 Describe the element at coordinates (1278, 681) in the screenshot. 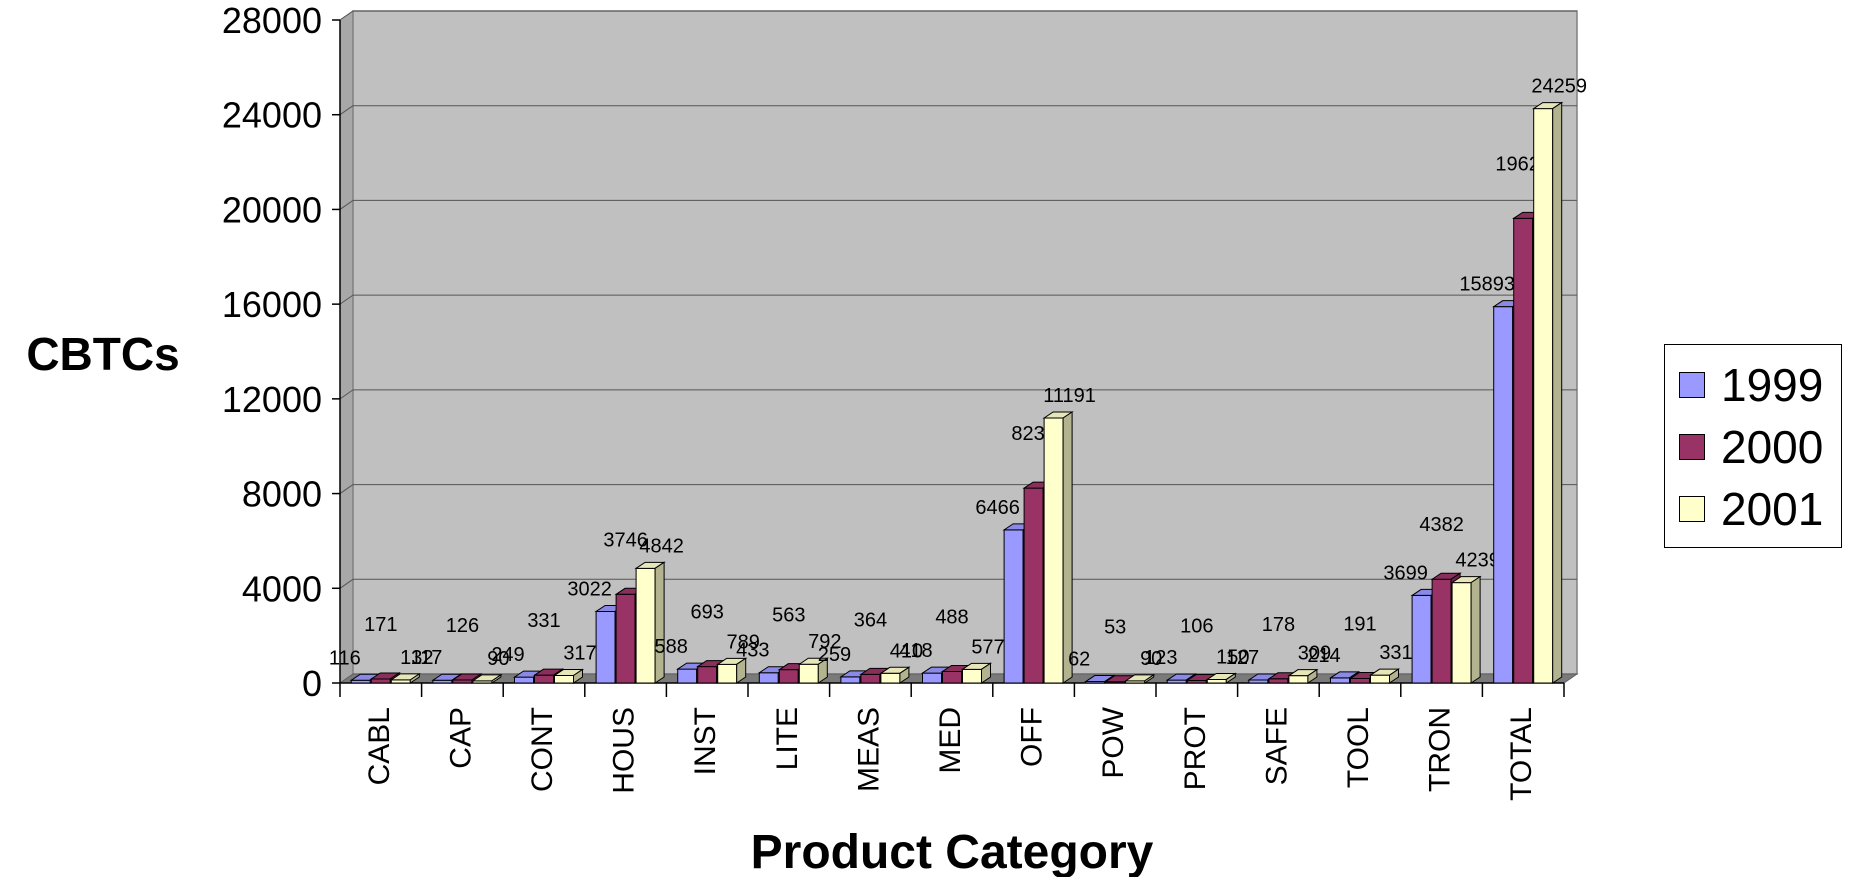

I see `bar-2000-SAFE` at that location.